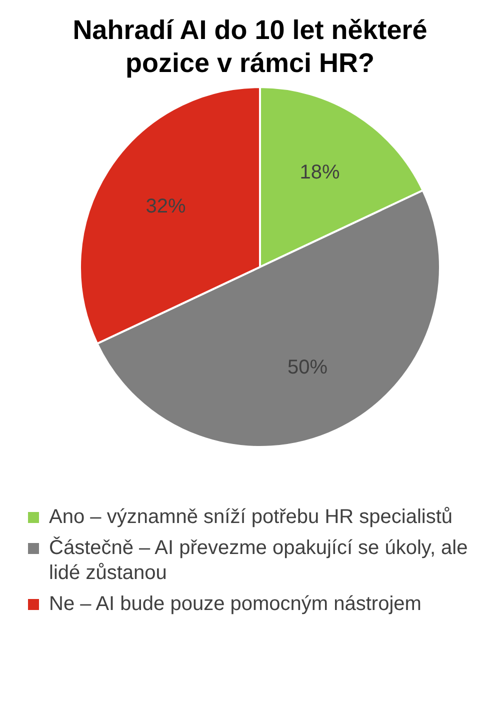 The width and height of the screenshot is (500, 719). I want to click on chart-title: Nahradí AI do 10 let některé pozice v rámci HR?, so click(250, 47).